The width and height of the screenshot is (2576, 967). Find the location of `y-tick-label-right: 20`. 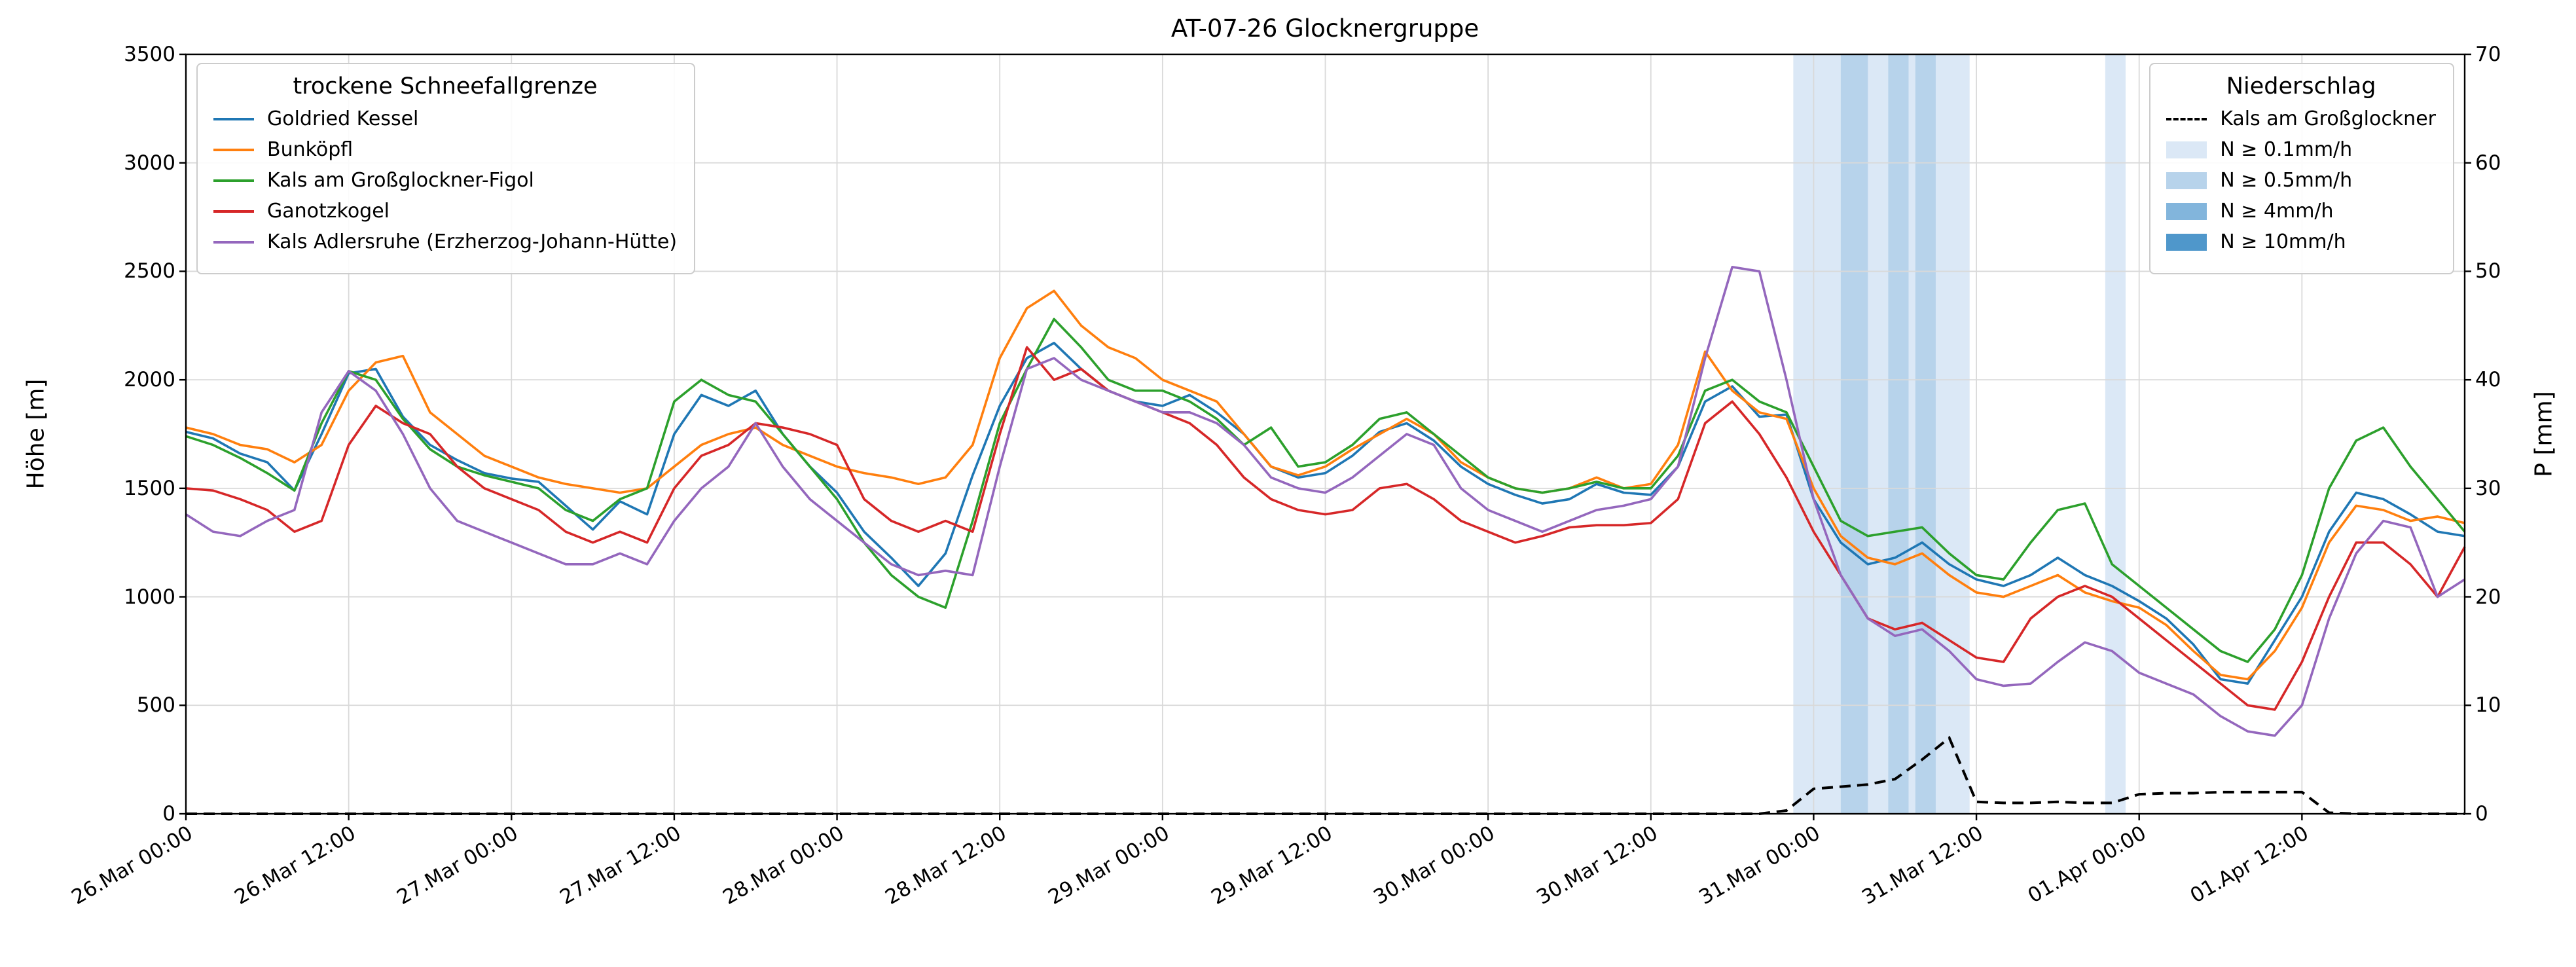

y-tick-label-right: 20 is located at coordinates (2488, 597).